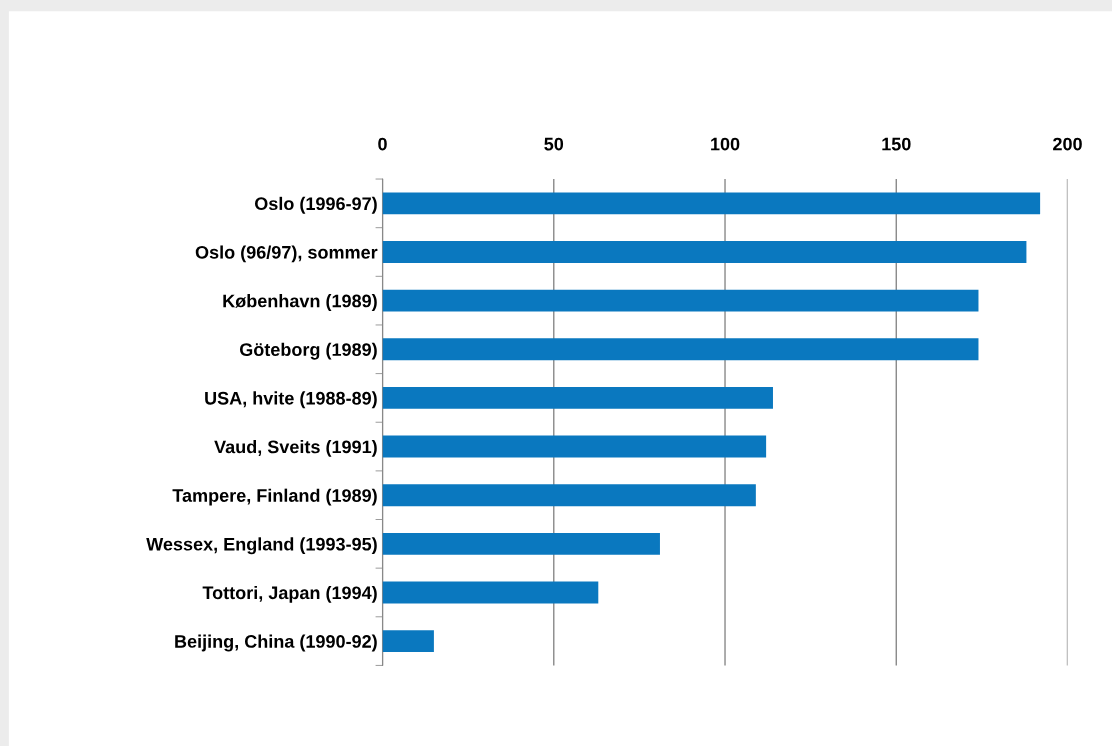  What do you see at coordinates (725, 144) in the screenshot?
I see `x-tick-label: 100` at bounding box center [725, 144].